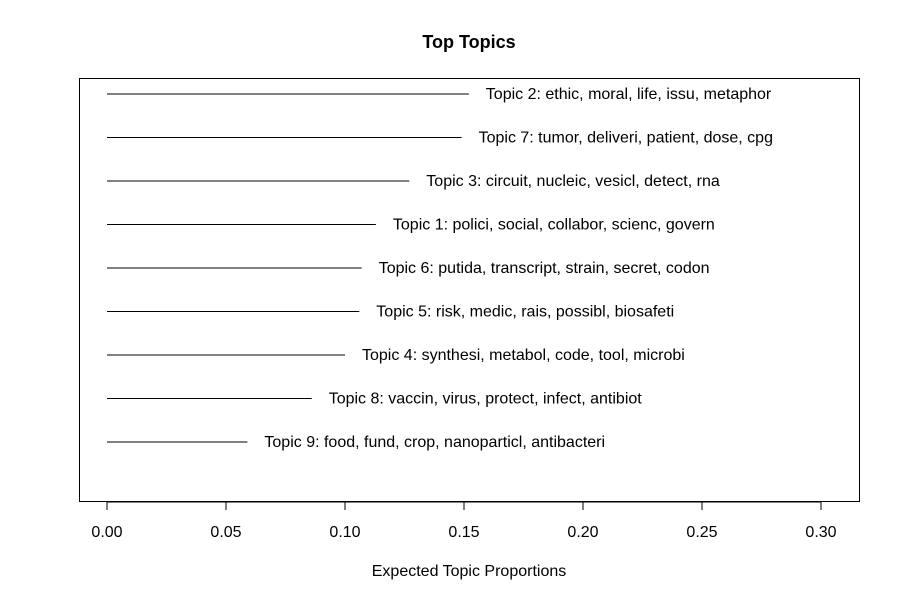 The height and width of the screenshot is (600, 900). I want to click on x-tick-label: 0.15, so click(463, 532).